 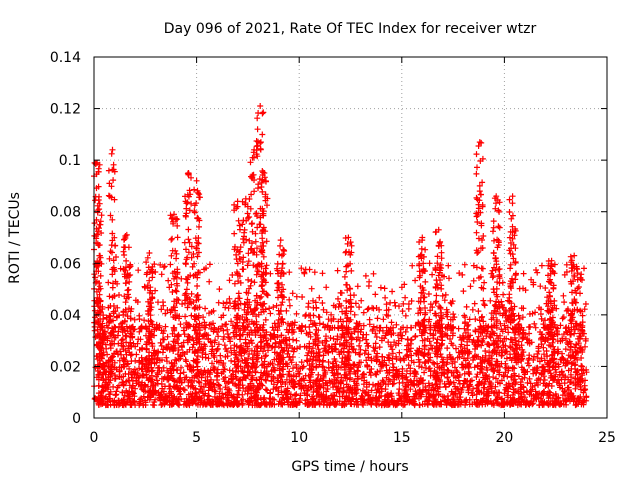 I want to click on x-axis-title: GPS time / hours, so click(x=349, y=467).